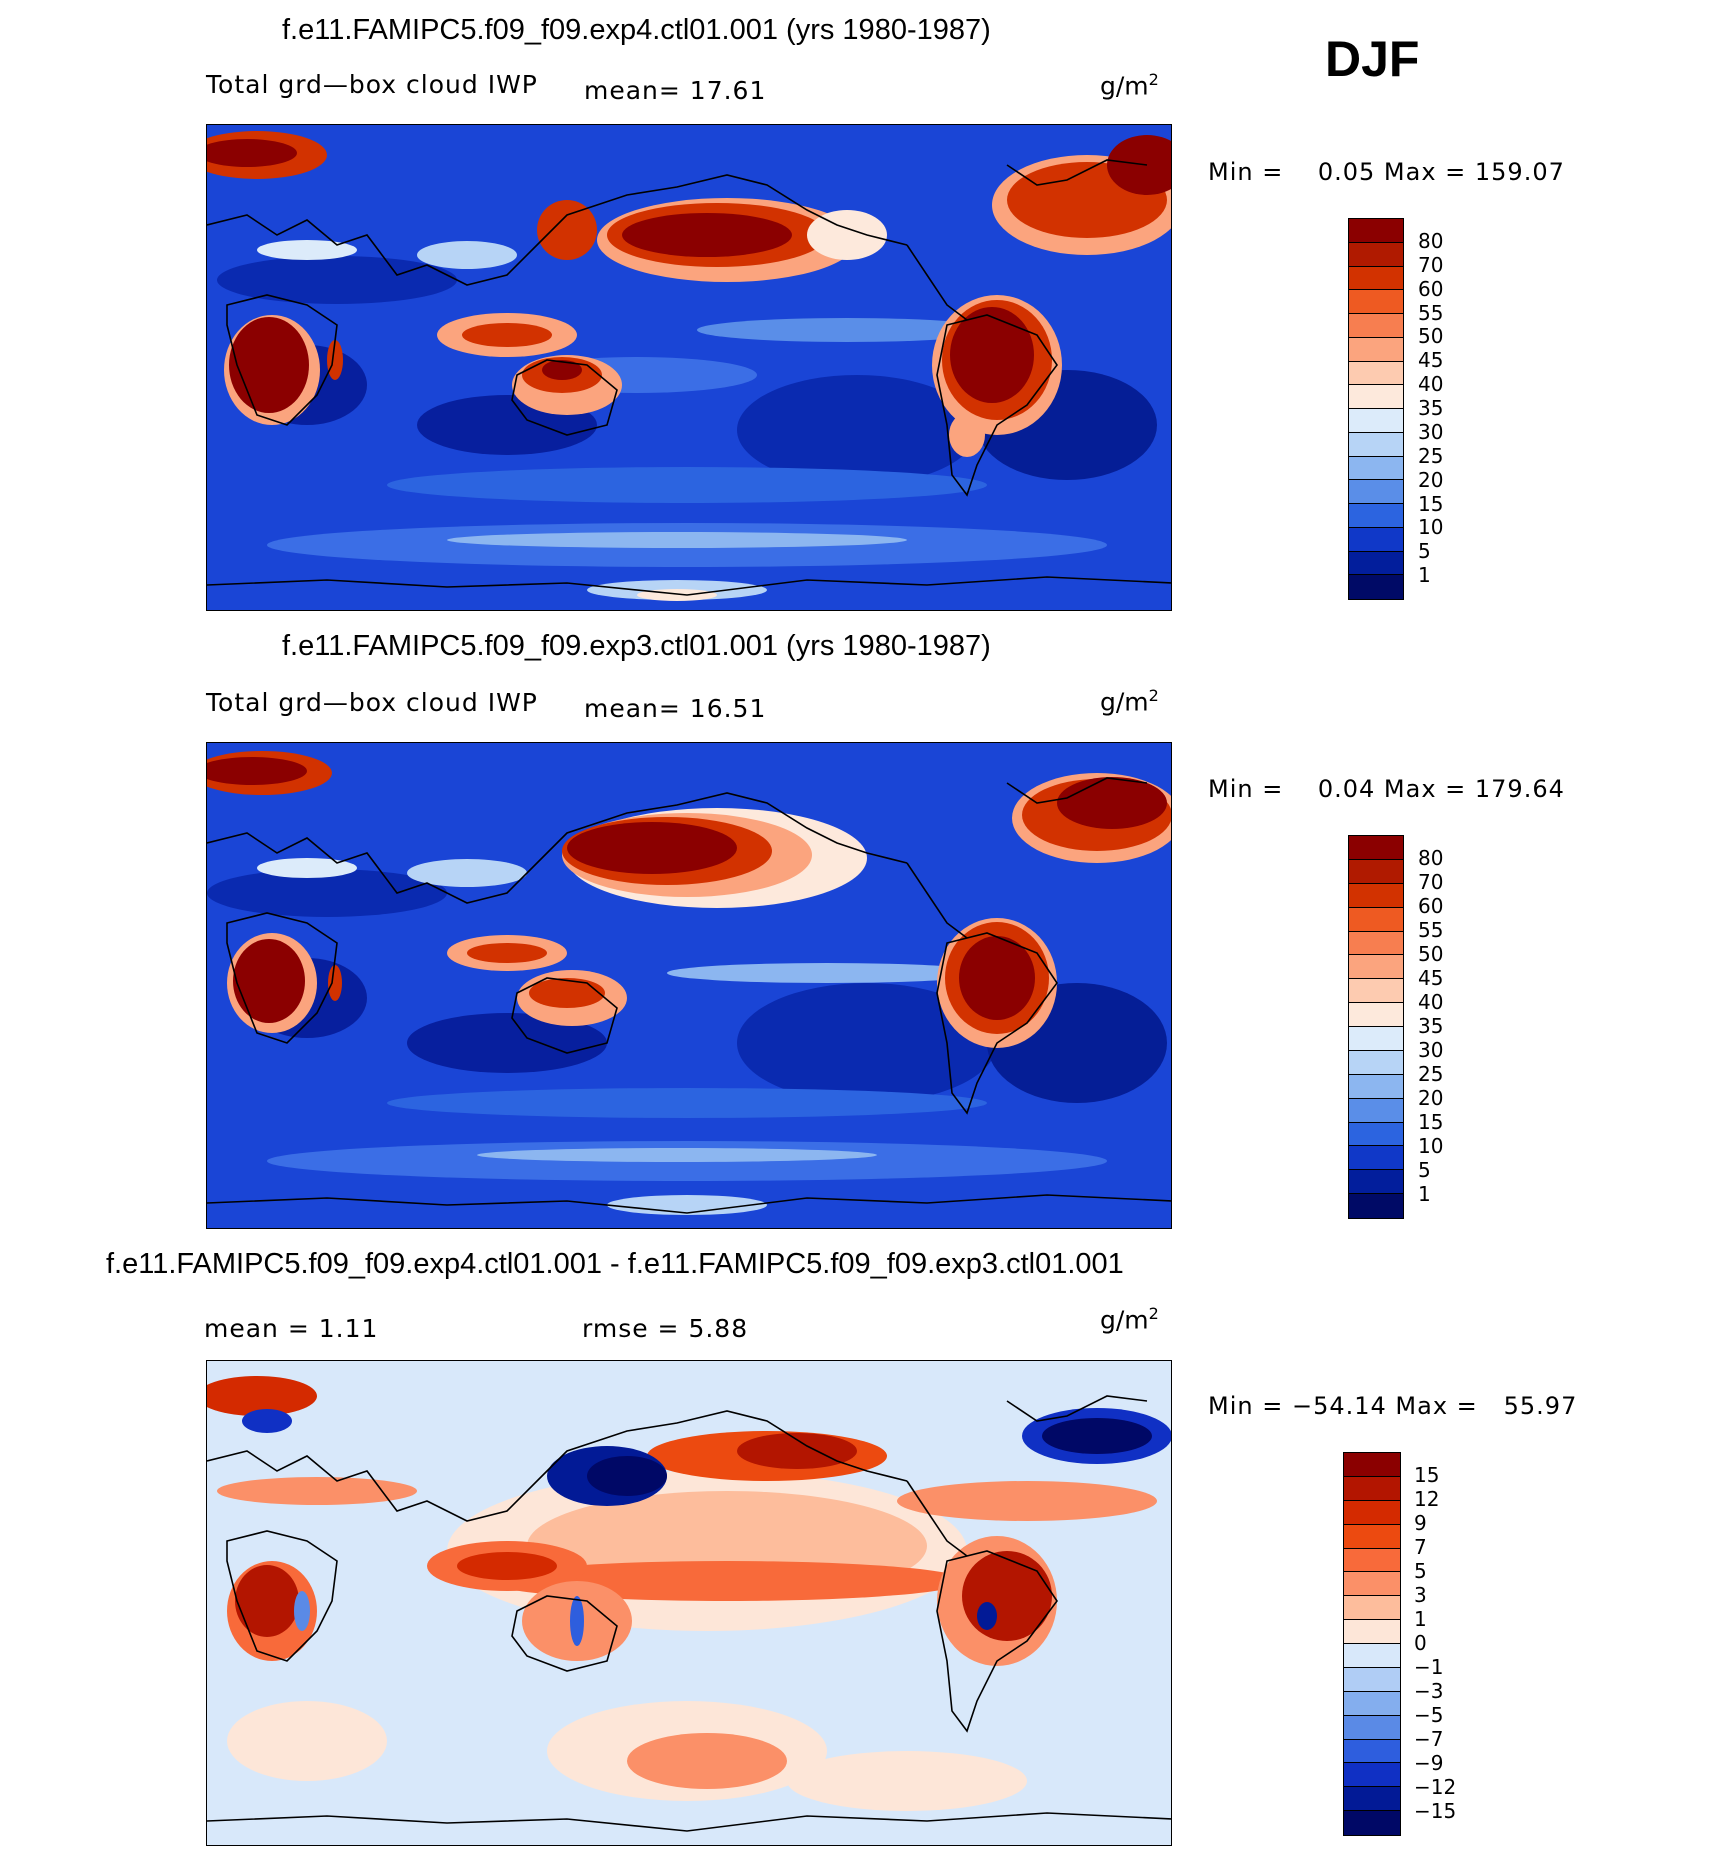  I want to click on min-max-label: Min = 0.04 Max = 179.64, so click(1386, 789).